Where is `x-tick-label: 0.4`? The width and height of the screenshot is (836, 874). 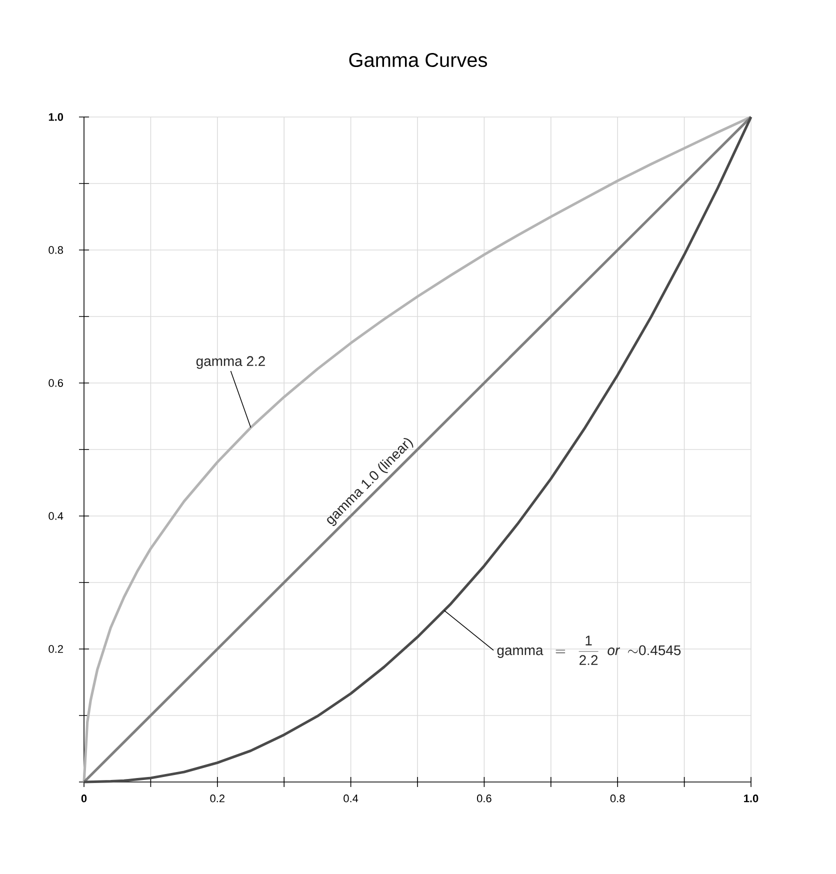
x-tick-label: 0.4 is located at coordinates (351, 798).